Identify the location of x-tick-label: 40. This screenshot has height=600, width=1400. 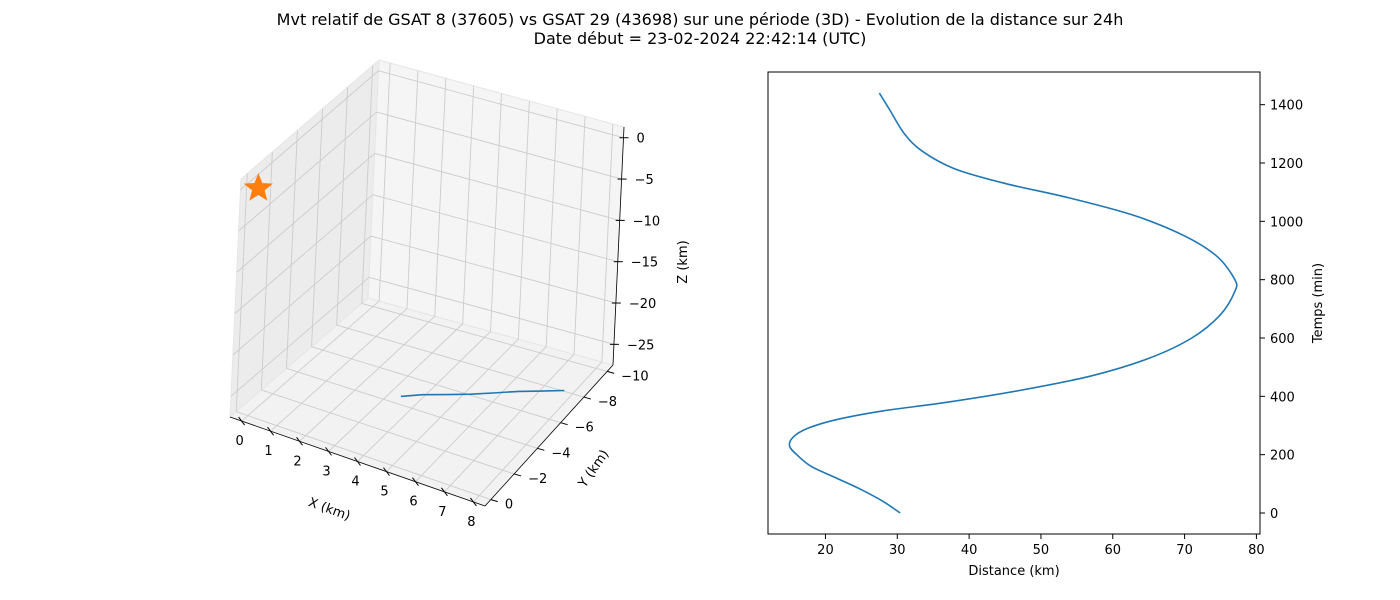
(969, 550).